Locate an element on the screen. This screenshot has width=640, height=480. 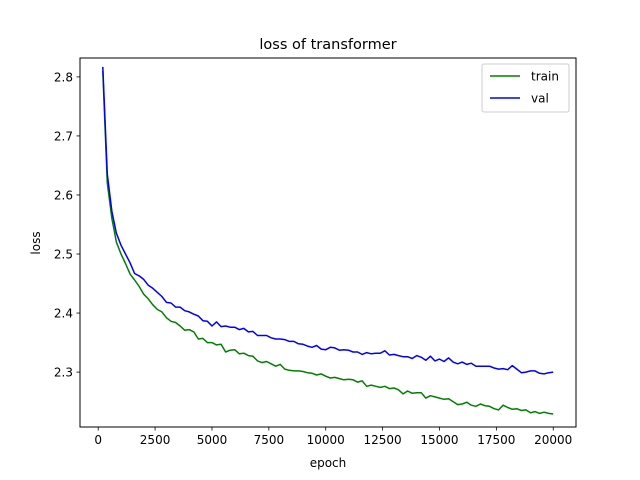
y-tick-label: 2.4 is located at coordinates (63, 314).